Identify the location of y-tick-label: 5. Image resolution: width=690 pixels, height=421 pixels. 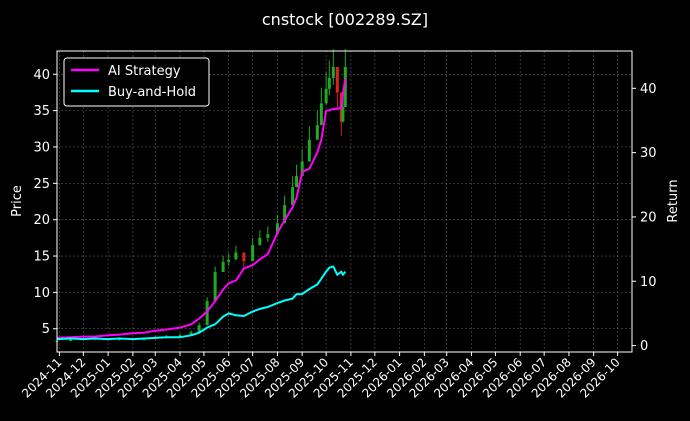
(46, 329).